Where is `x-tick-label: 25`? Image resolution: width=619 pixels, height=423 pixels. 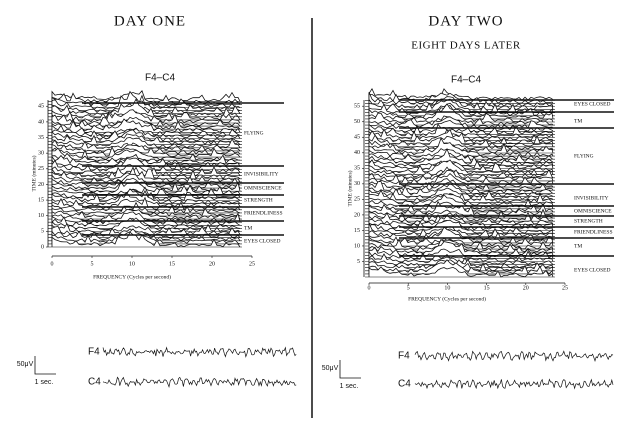
x-tick-label: 25 is located at coordinates (252, 264).